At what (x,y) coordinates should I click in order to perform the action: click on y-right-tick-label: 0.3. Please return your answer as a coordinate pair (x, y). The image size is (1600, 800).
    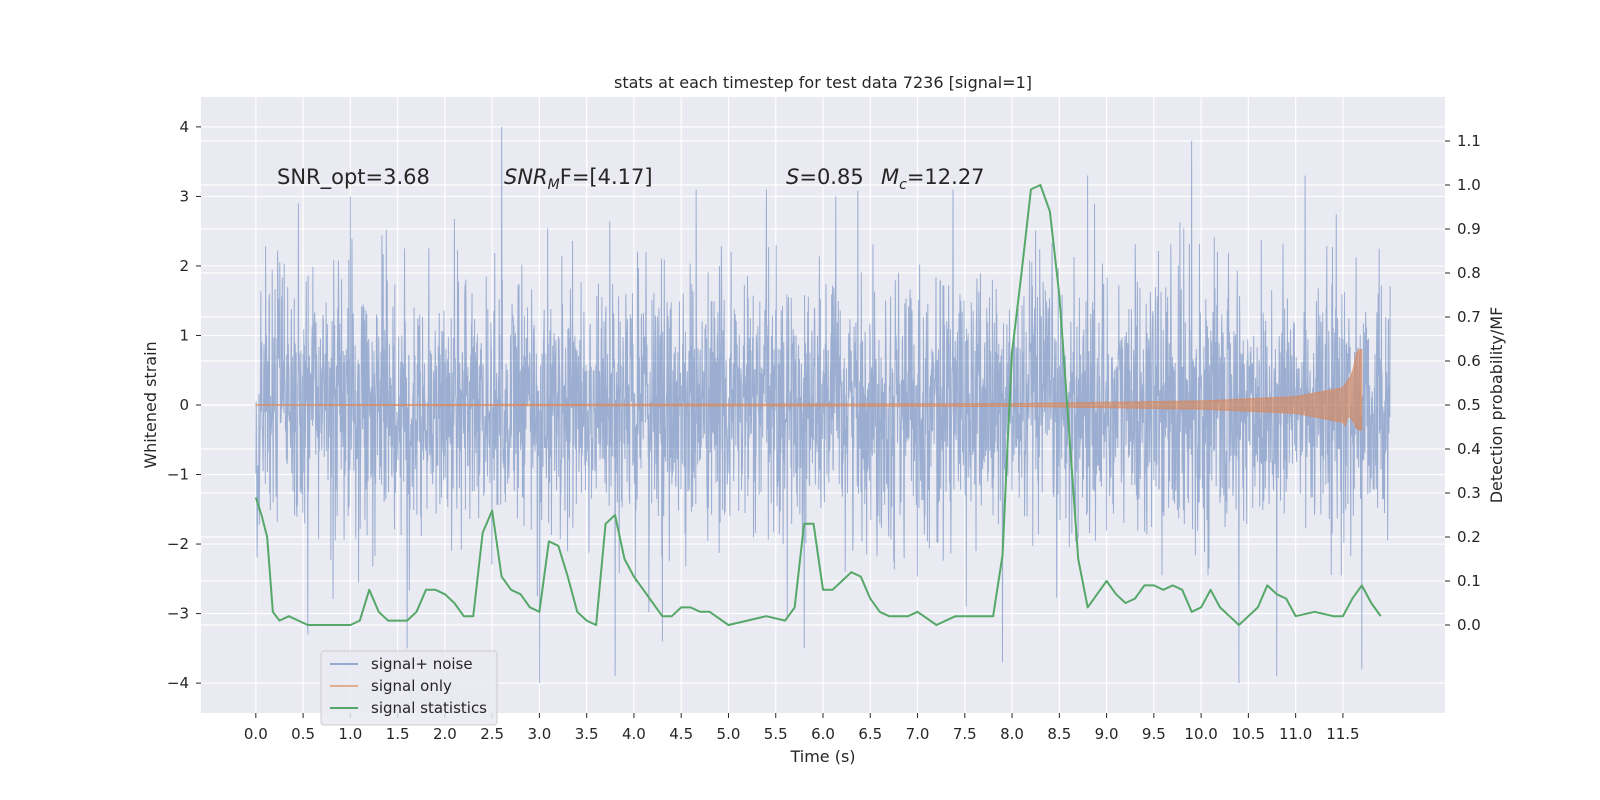
    Looking at the image, I should click on (1469, 493).